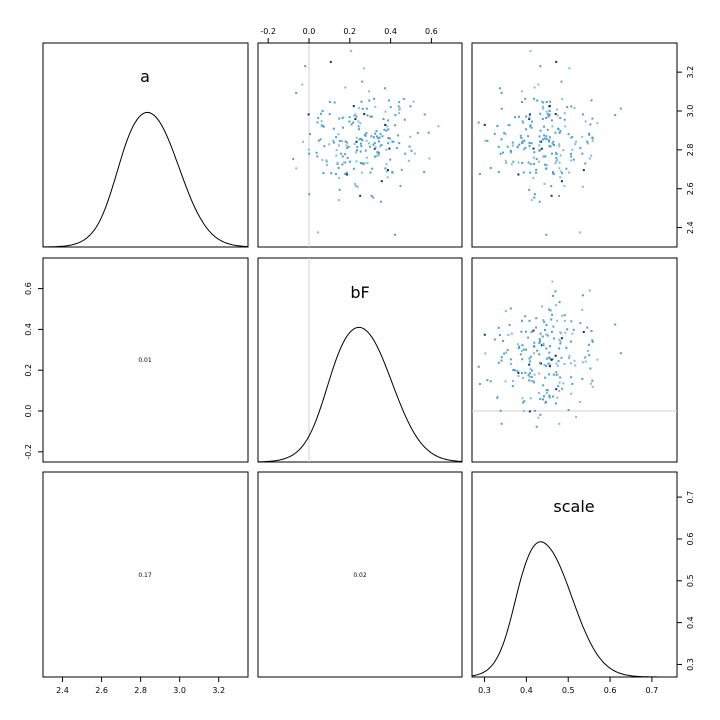 The width and height of the screenshot is (720, 720). What do you see at coordinates (690, 149) in the screenshot?
I see `tick-label-a: 2.8` at bounding box center [690, 149].